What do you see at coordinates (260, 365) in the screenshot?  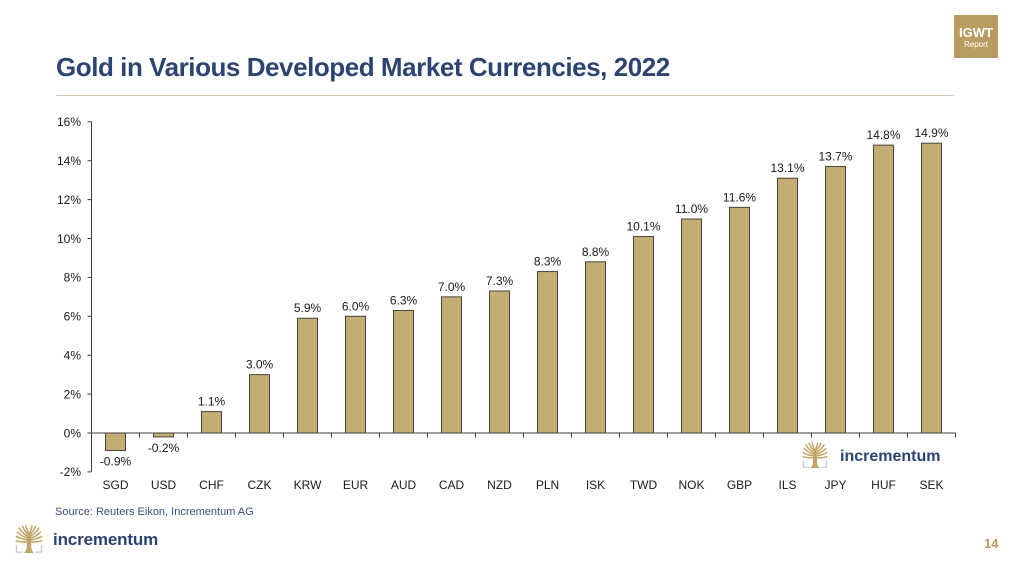 I see `svg-text: 3.0%` at bounding box center [260, 365].